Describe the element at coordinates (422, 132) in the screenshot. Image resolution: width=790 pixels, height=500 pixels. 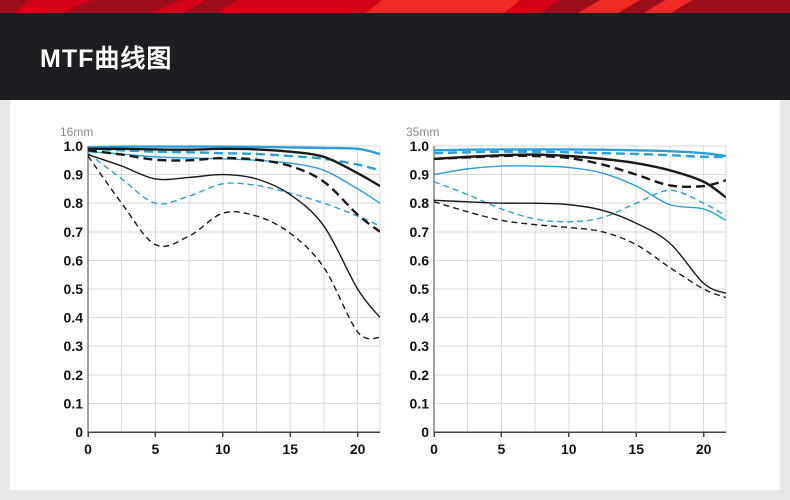
I see `svg-text: 35mm` at that location.